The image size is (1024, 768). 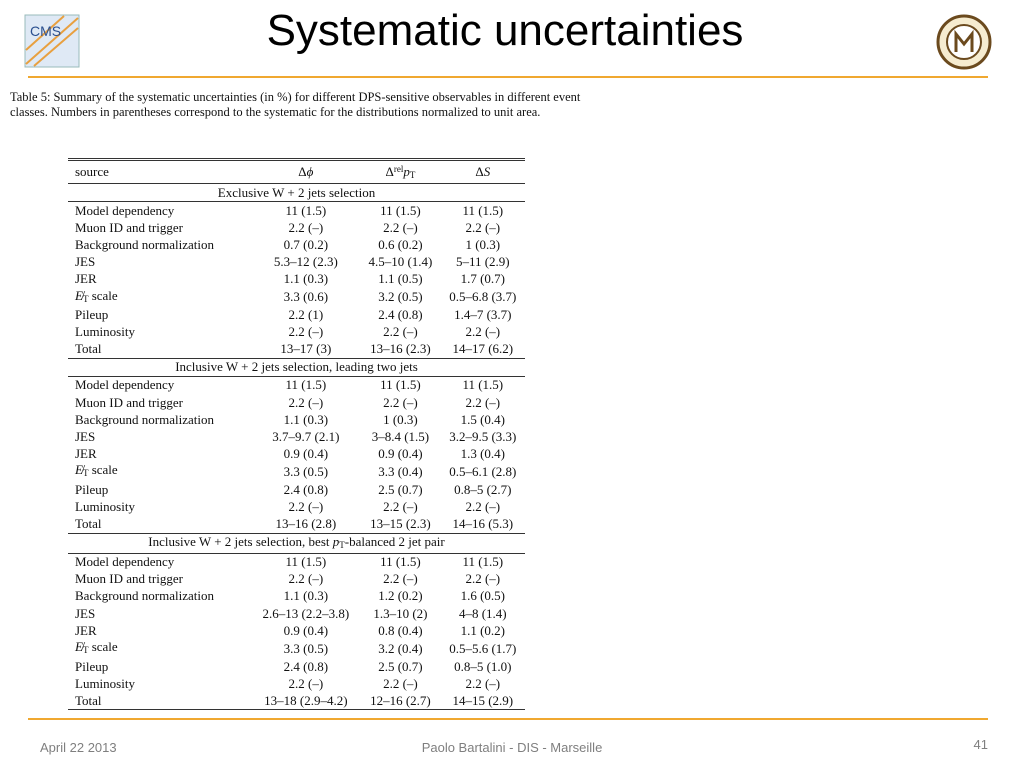 What do you see at coordinates (306, 648) in the screenshot?
I see `value-cell: 3.3 (0.5)` at bounding box center [306, 648].